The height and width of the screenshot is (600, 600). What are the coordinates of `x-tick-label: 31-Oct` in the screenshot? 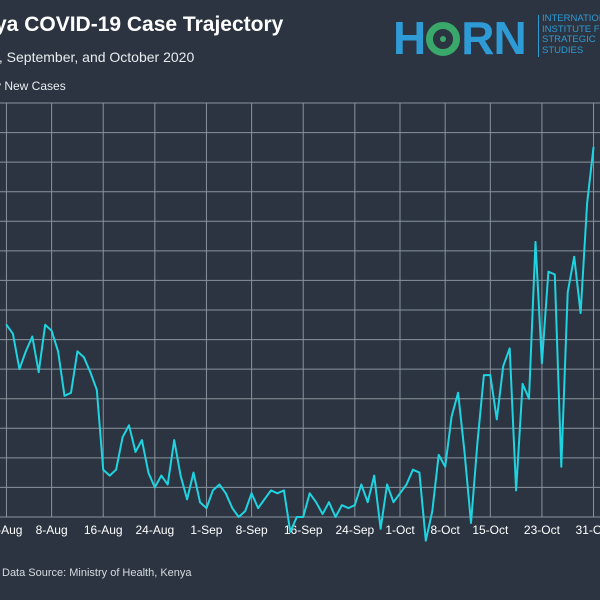 It's located at (588, 530).